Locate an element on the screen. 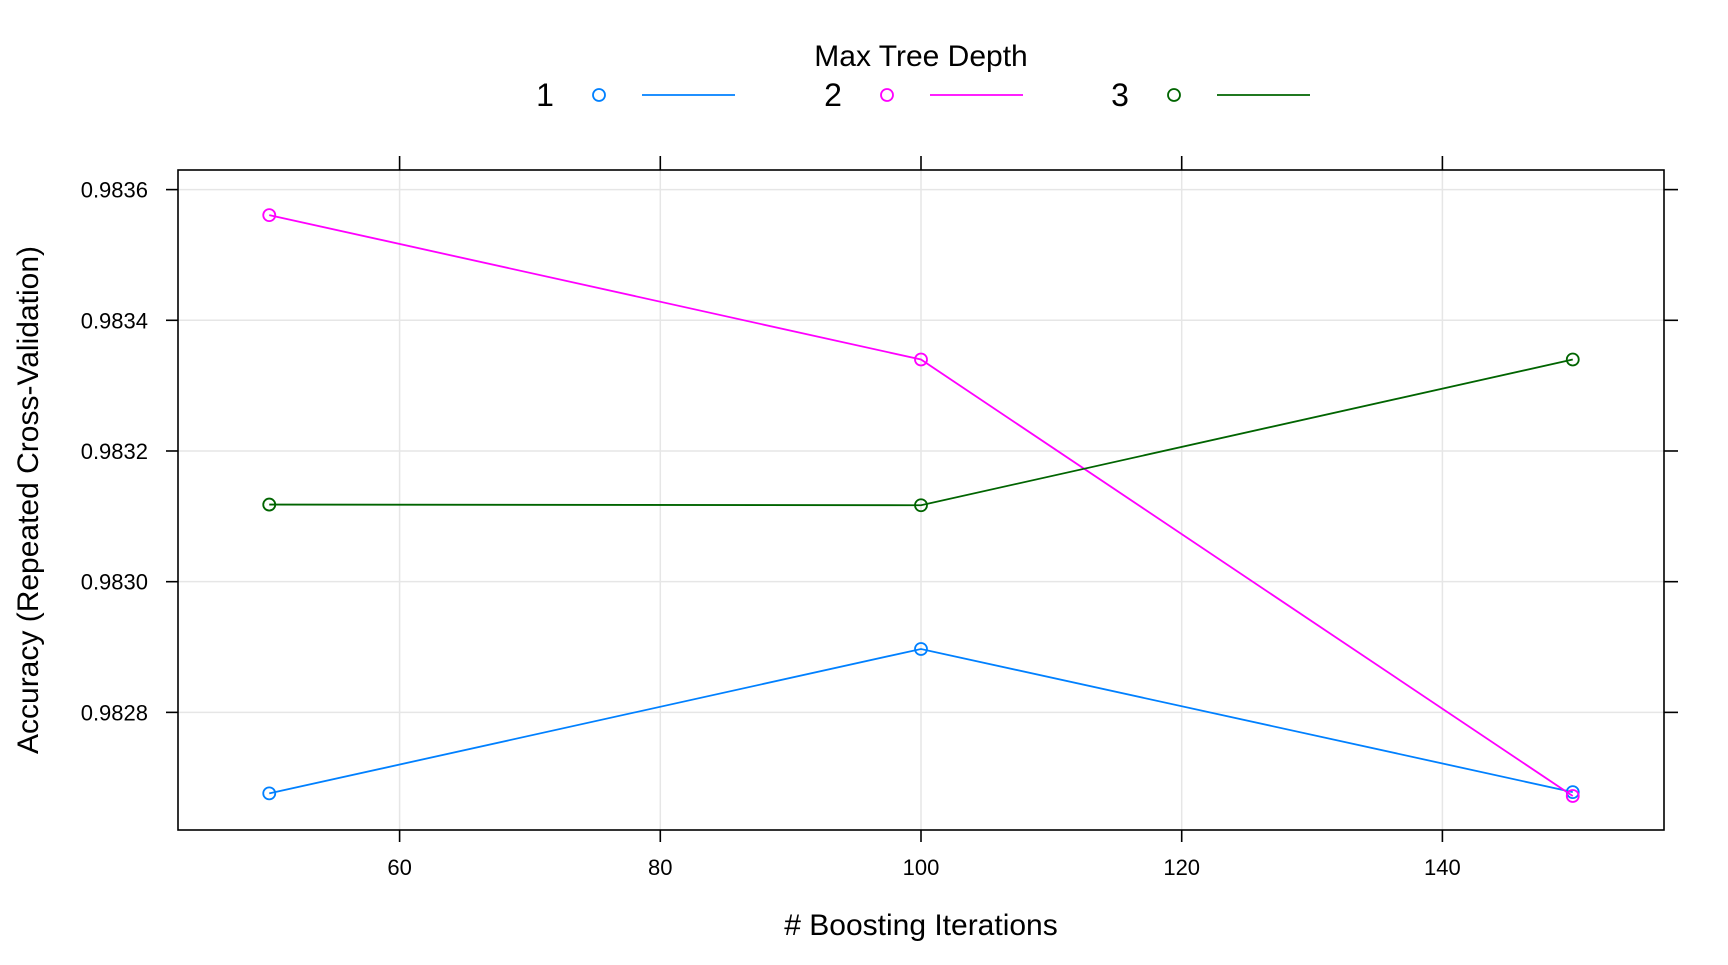 The width and height of the screenshot is (1728, 965). y-tick-label: 0.9830 is located at coordinates (114, 582).